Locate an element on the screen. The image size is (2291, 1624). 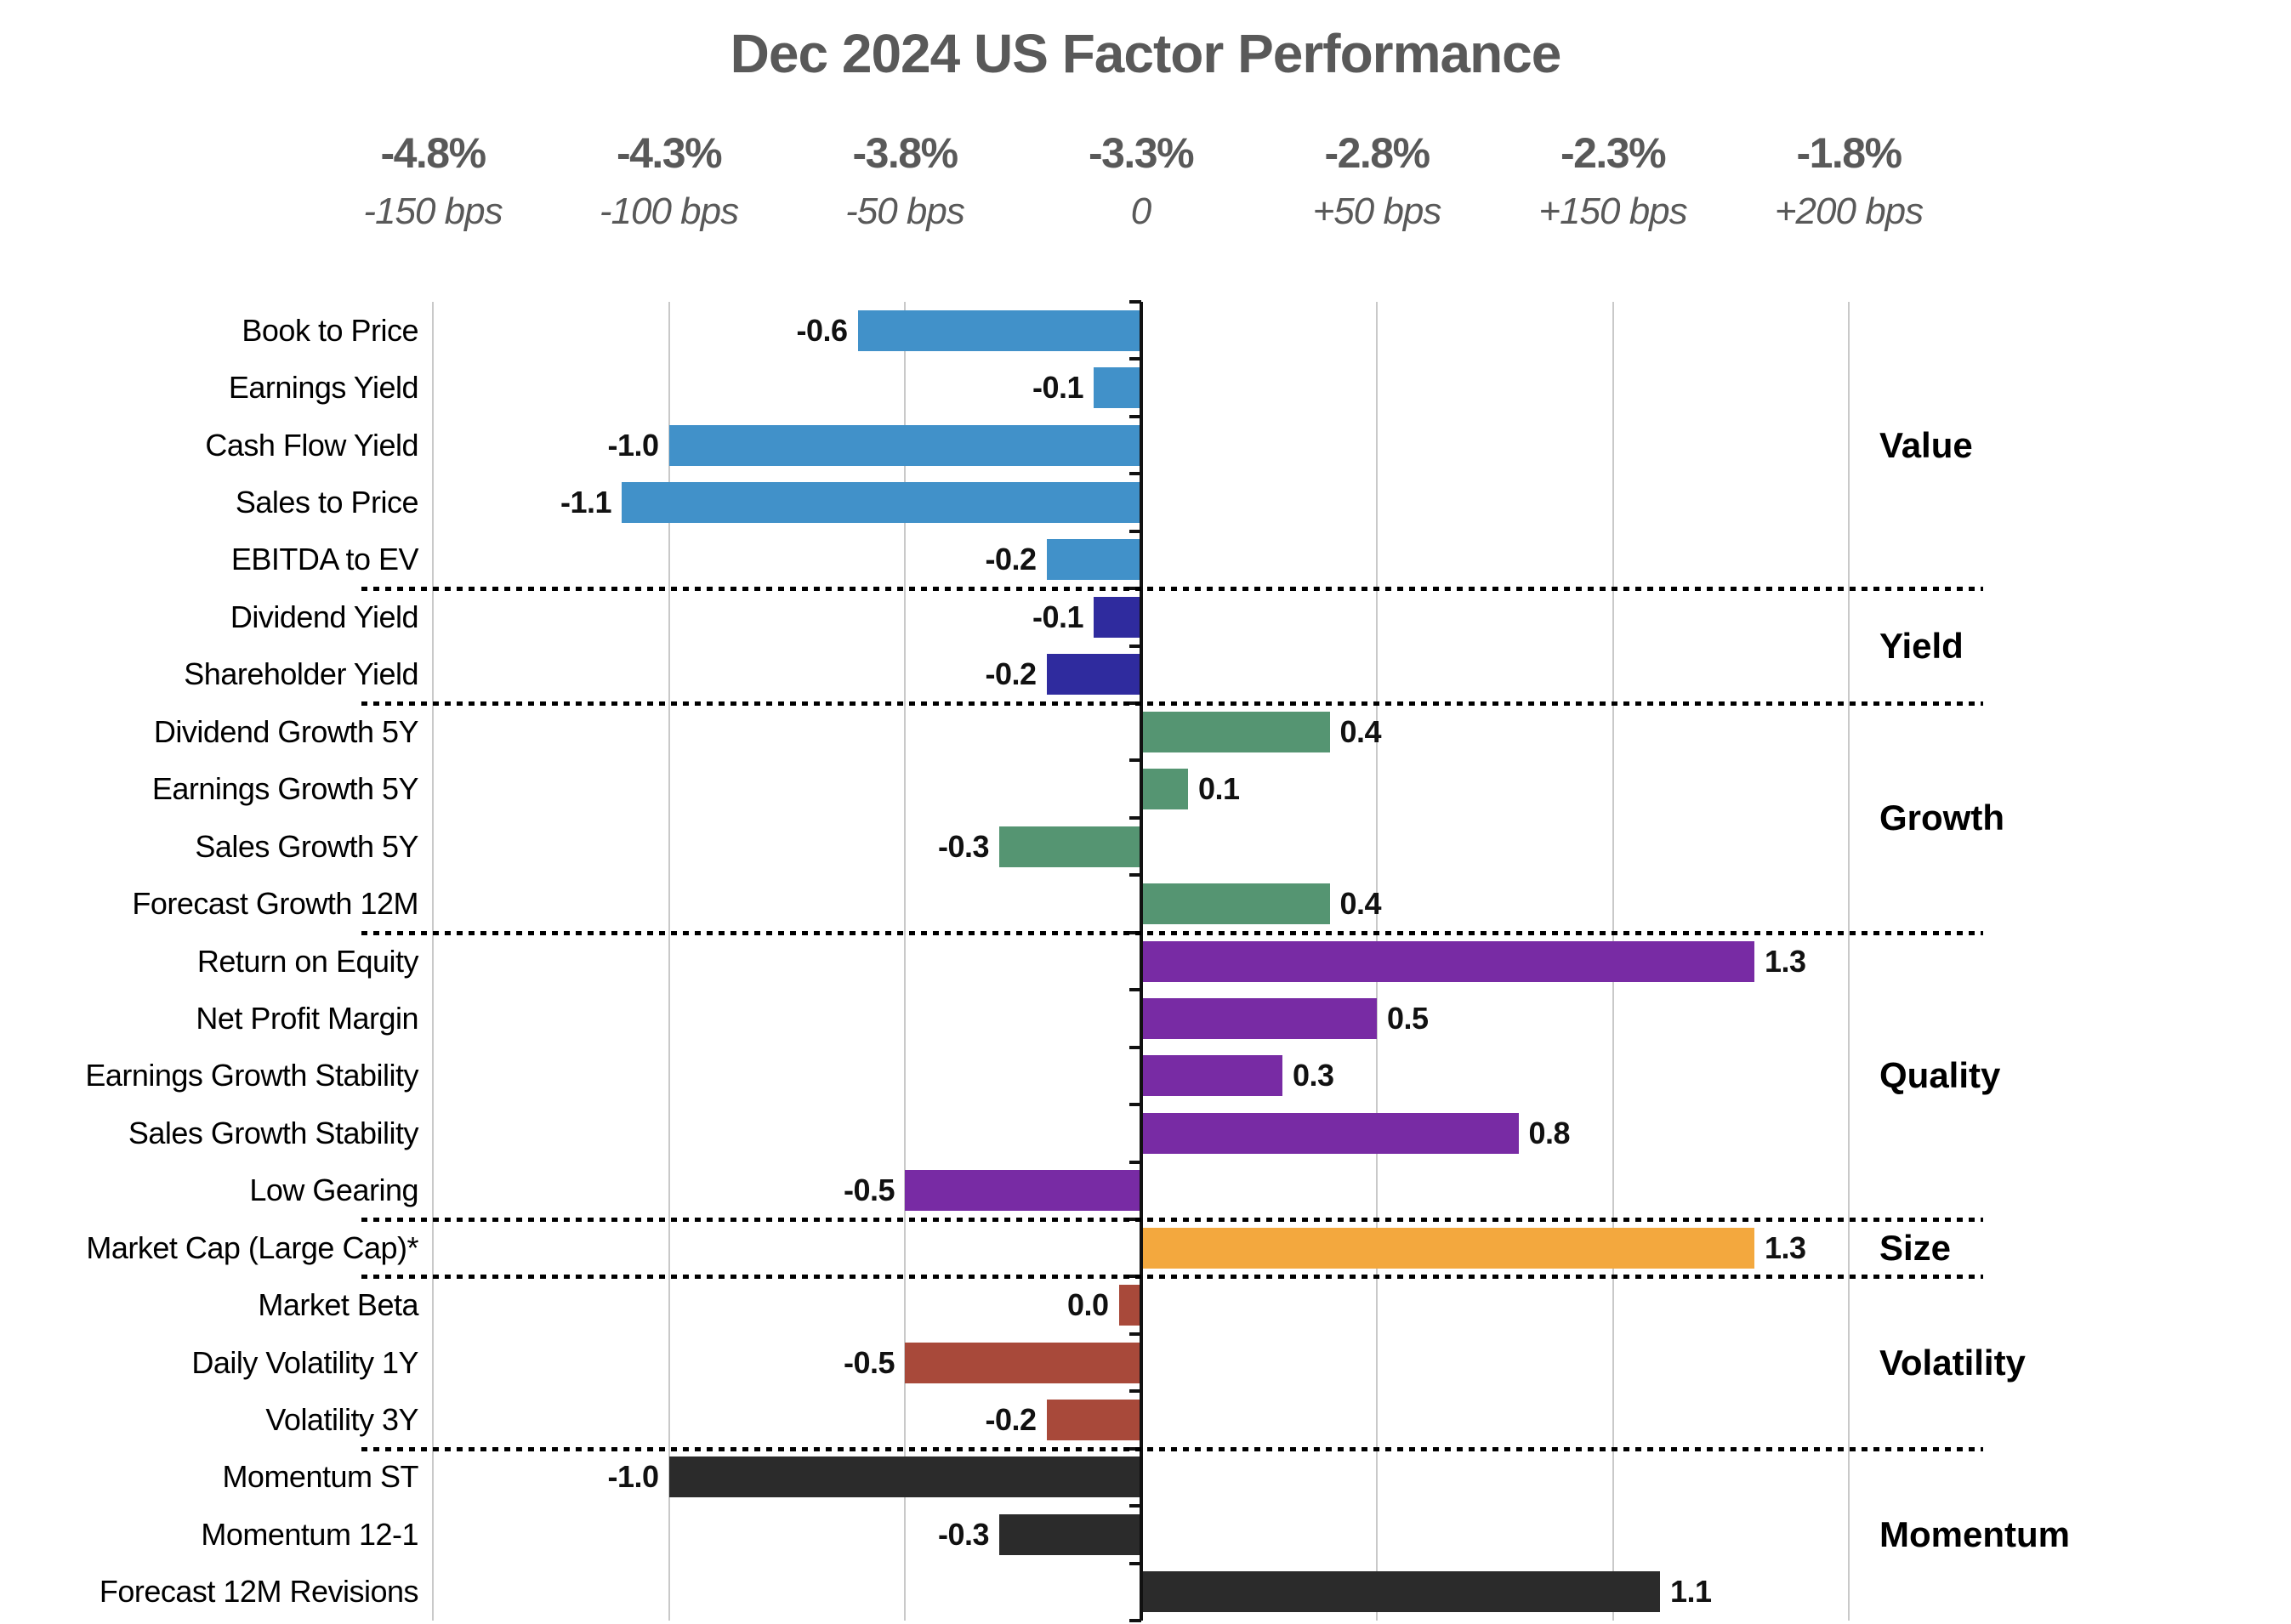
group-label: Quality is located at coordinates (1940, 1076).